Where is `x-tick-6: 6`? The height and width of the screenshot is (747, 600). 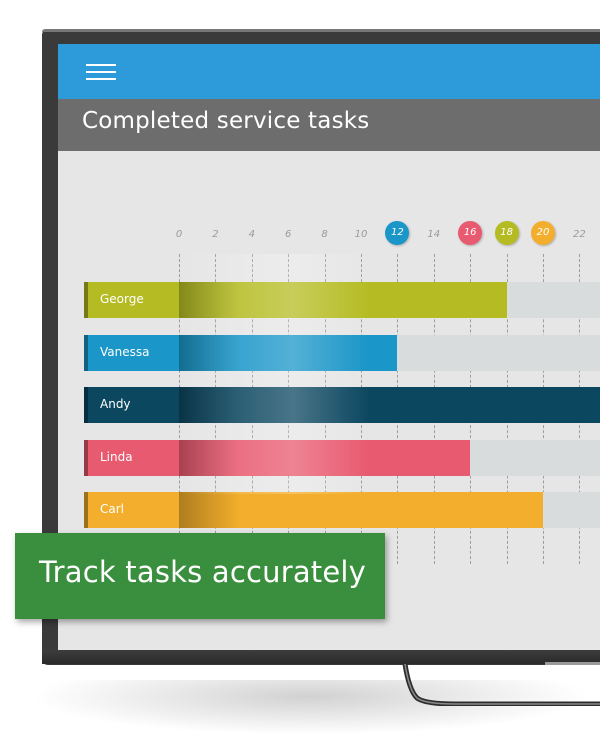 x-tick-6: 6 is located at coordinates (288, 234).